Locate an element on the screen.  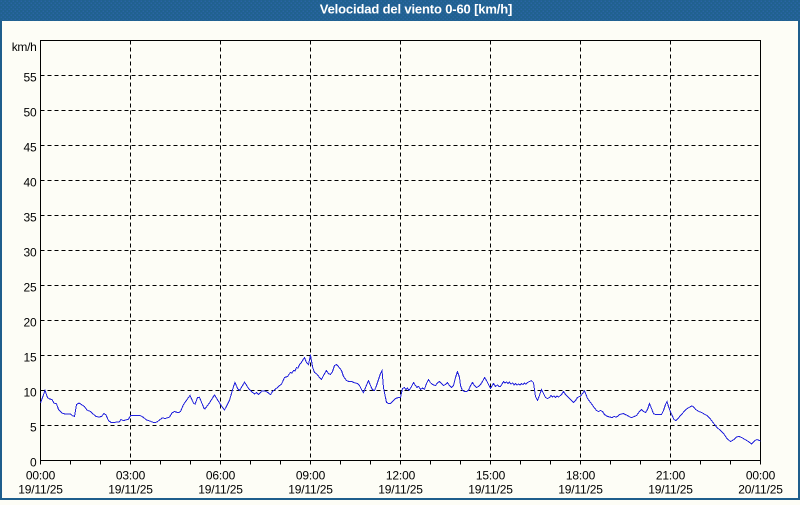
svg-text: 12:00 is located at coordinates (401, 476).